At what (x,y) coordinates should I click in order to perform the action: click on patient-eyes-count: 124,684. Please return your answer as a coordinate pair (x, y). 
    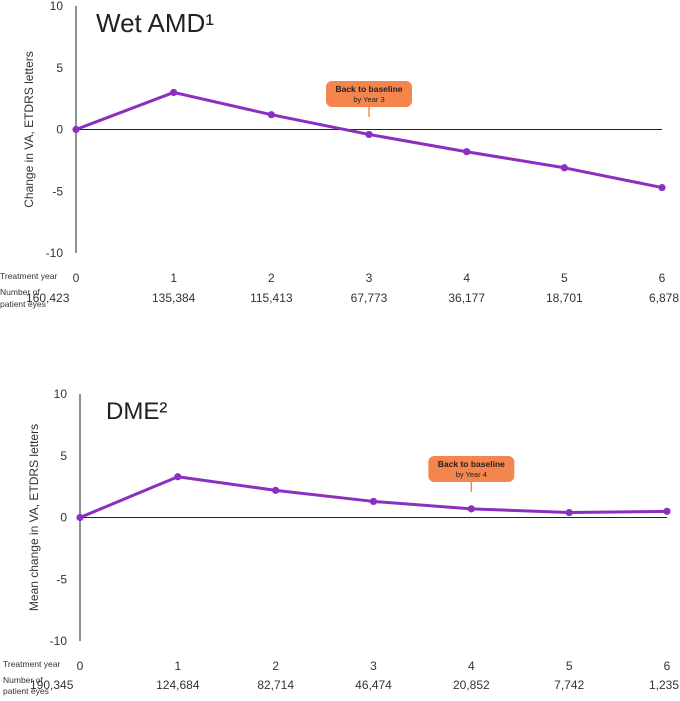
    Looking at the image, I should click on (178, 685).